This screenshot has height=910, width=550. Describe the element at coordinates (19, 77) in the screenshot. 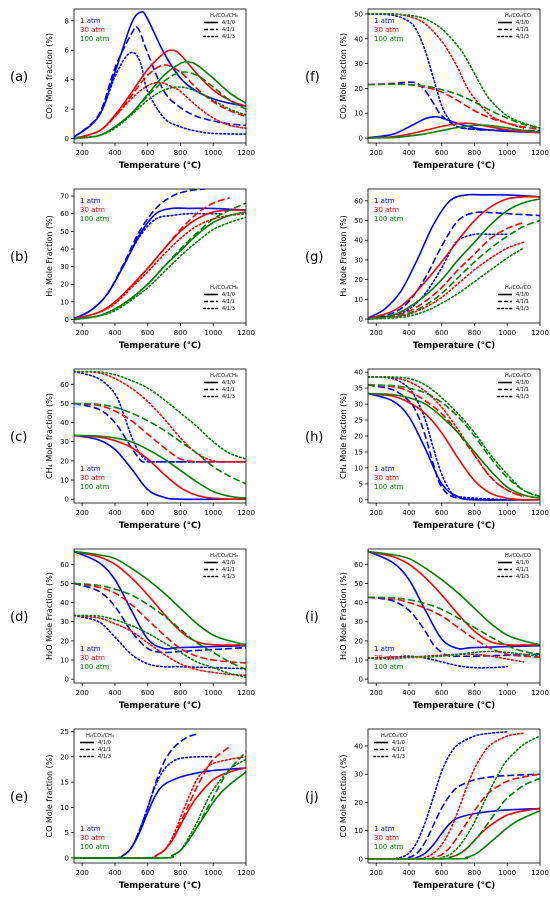

I see `panel-label: (a)` at that location.